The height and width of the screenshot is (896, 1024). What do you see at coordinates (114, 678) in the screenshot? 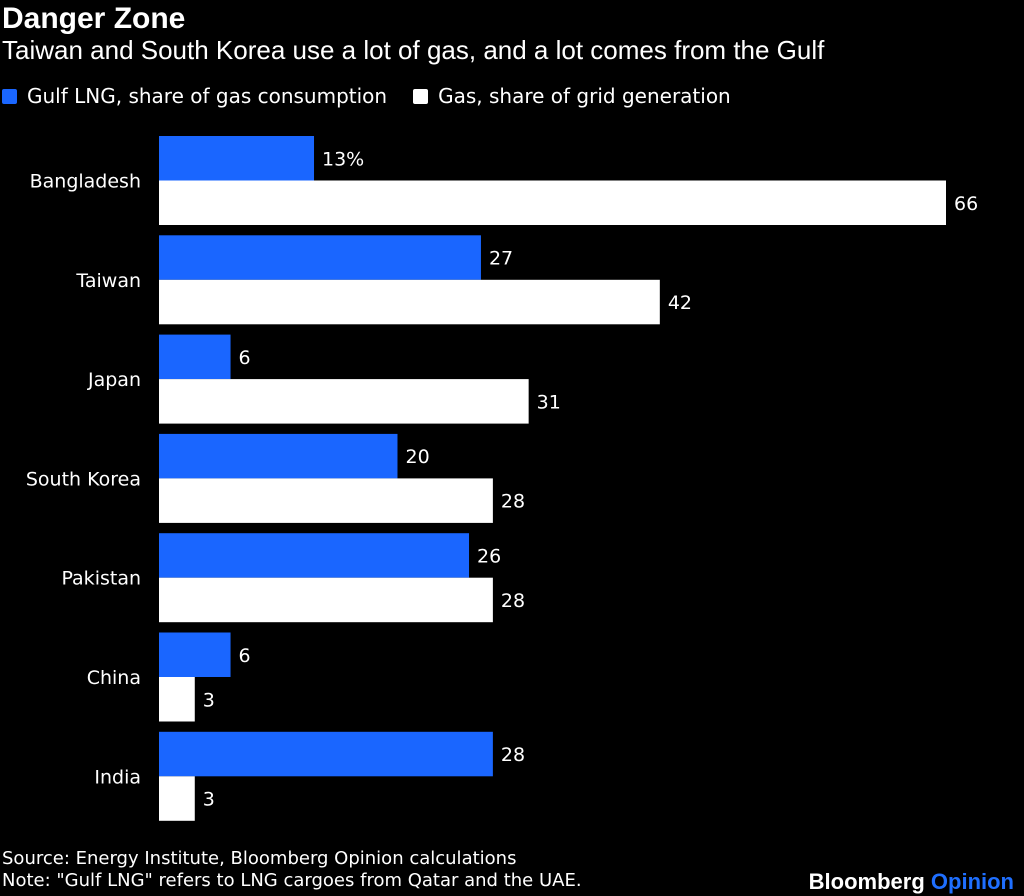
I see `category-label-china: China` at bounding box center [114, 678].